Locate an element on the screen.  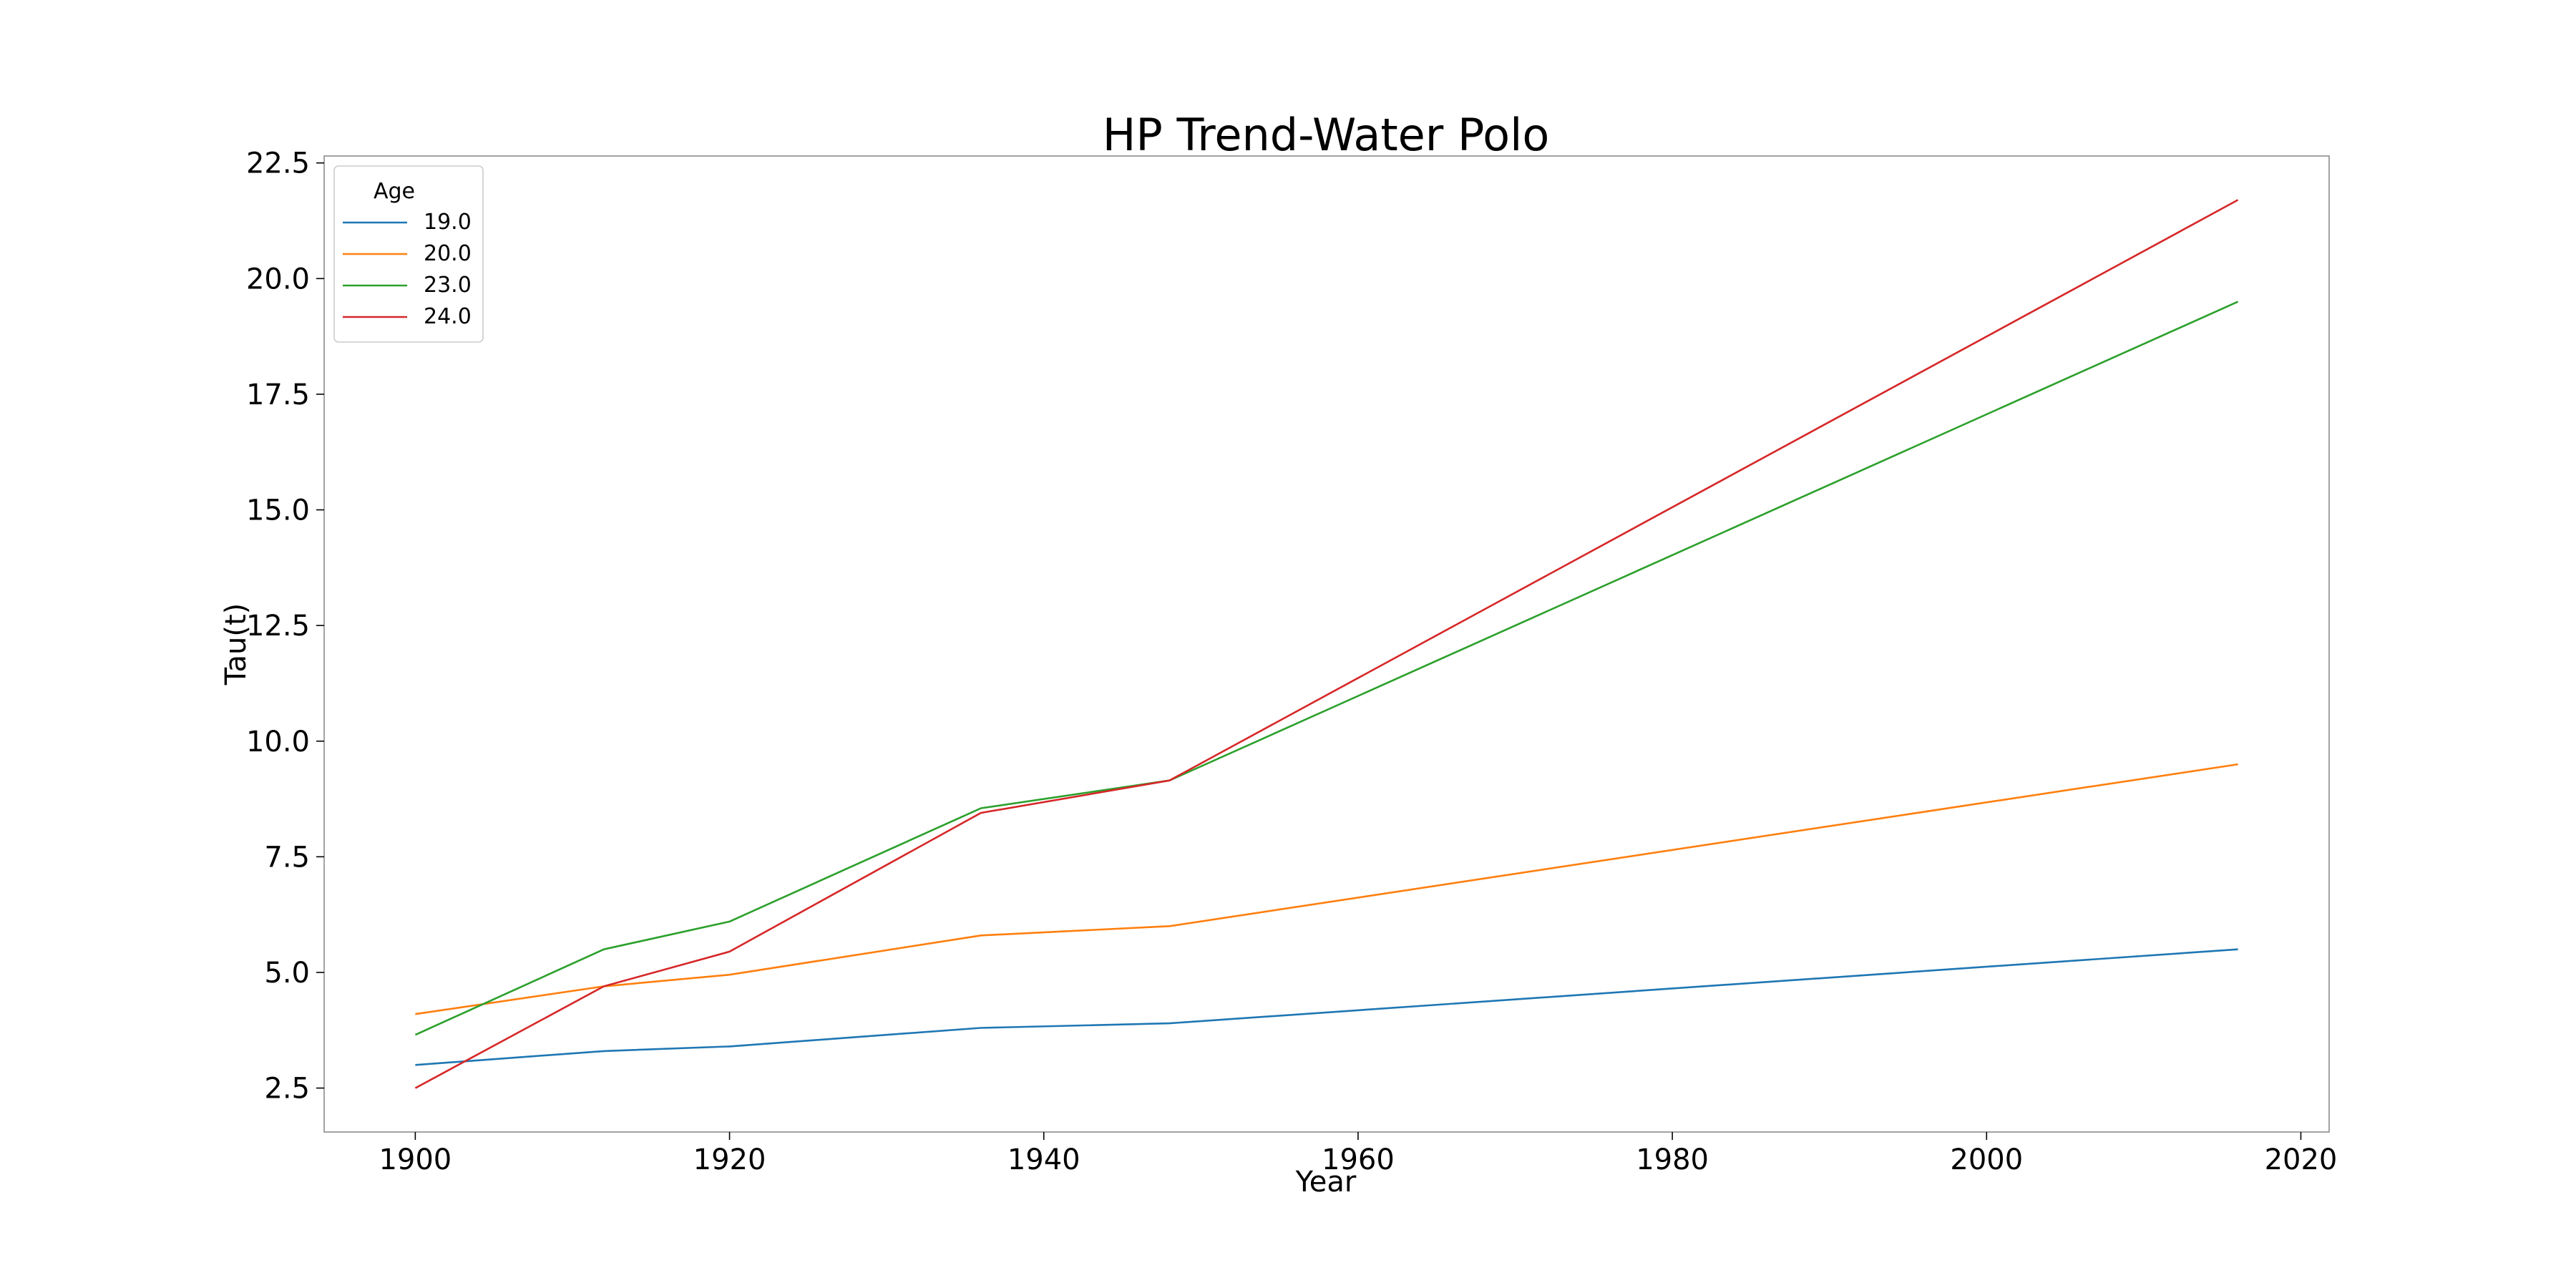
x-tick-label: 1980 is located at coordinates (1673, 1159).